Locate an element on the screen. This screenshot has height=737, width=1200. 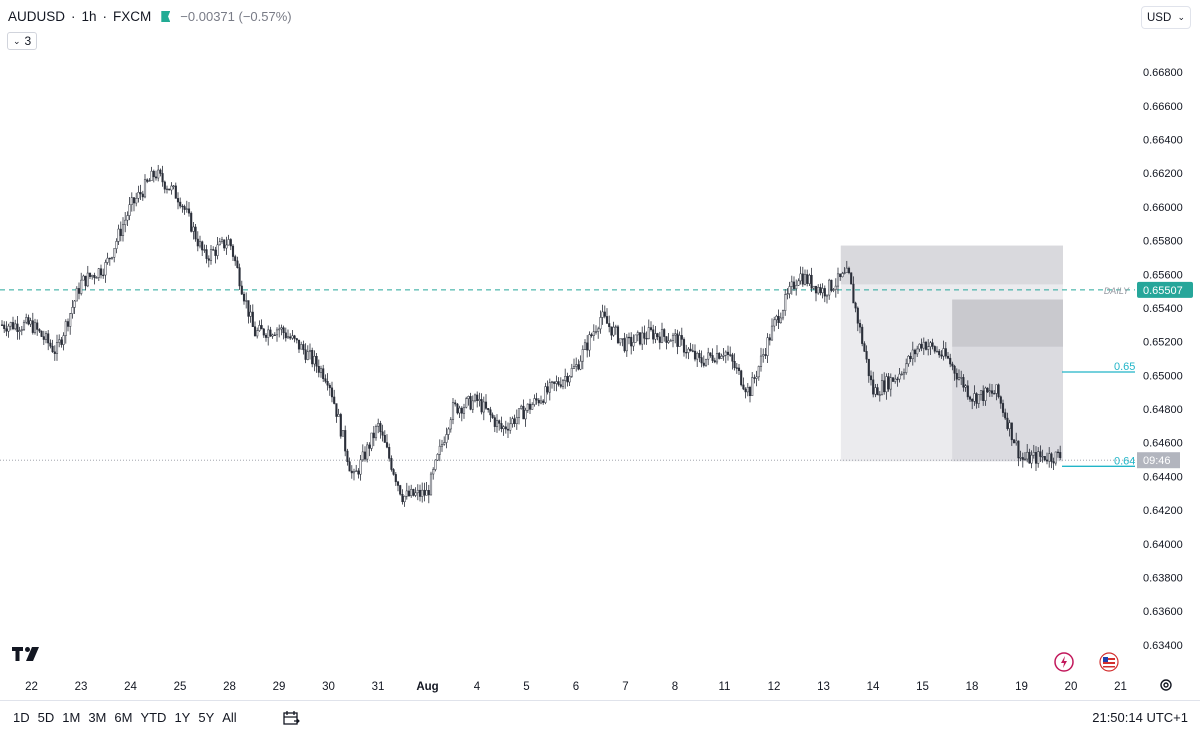
range-button-all: All is located at coordinates (229, 717).